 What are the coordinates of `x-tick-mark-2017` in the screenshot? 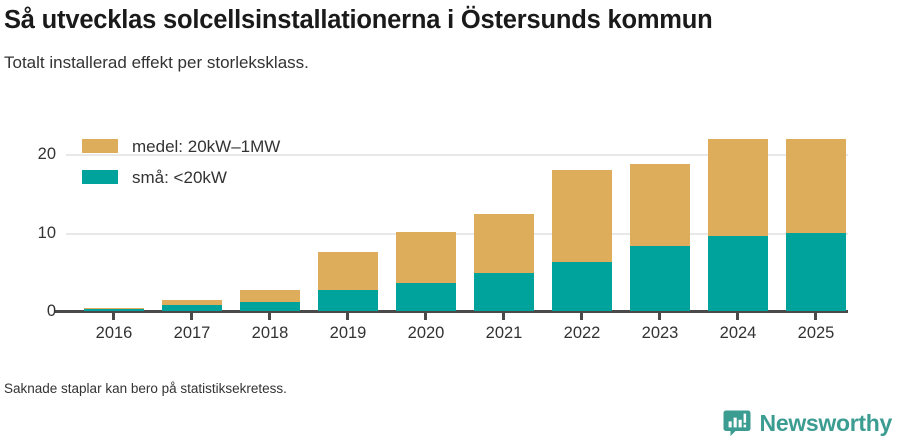 It's located at (191, 315).